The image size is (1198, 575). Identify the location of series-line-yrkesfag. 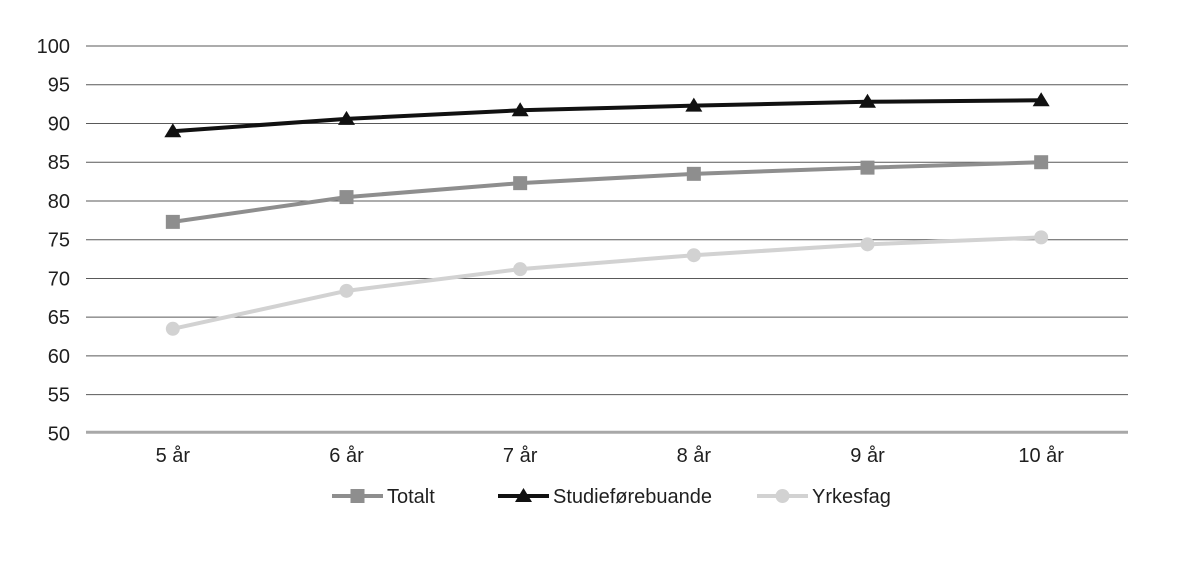
(607, 283).